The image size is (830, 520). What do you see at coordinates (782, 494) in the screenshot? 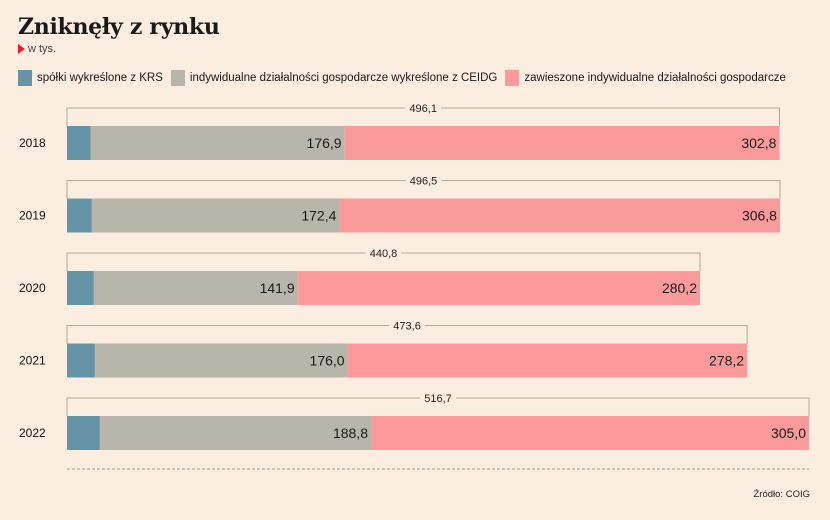
I see `source-note: Źródło: COIG` at bounding box center [782, 494].